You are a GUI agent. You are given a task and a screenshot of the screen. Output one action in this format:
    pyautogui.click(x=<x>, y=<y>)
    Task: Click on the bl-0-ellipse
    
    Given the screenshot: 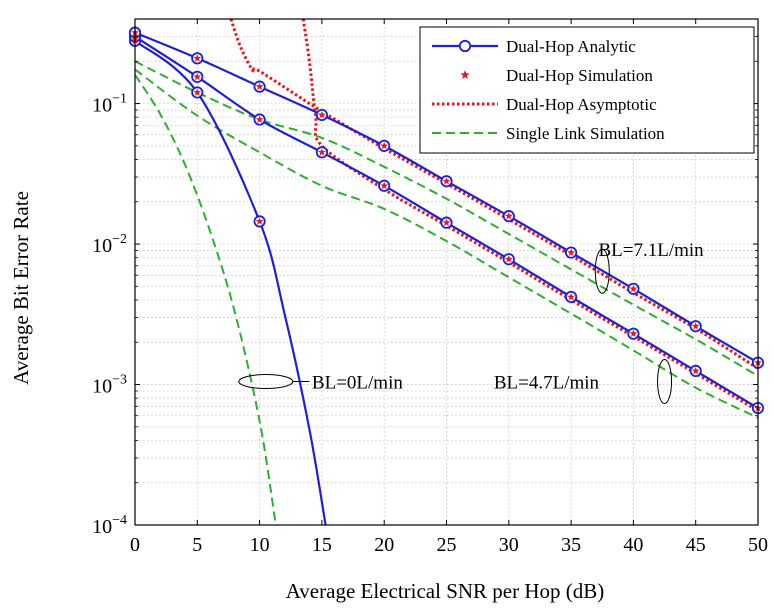 What is the action you would take?
    pyautogui.click(x=266, y=382)
    